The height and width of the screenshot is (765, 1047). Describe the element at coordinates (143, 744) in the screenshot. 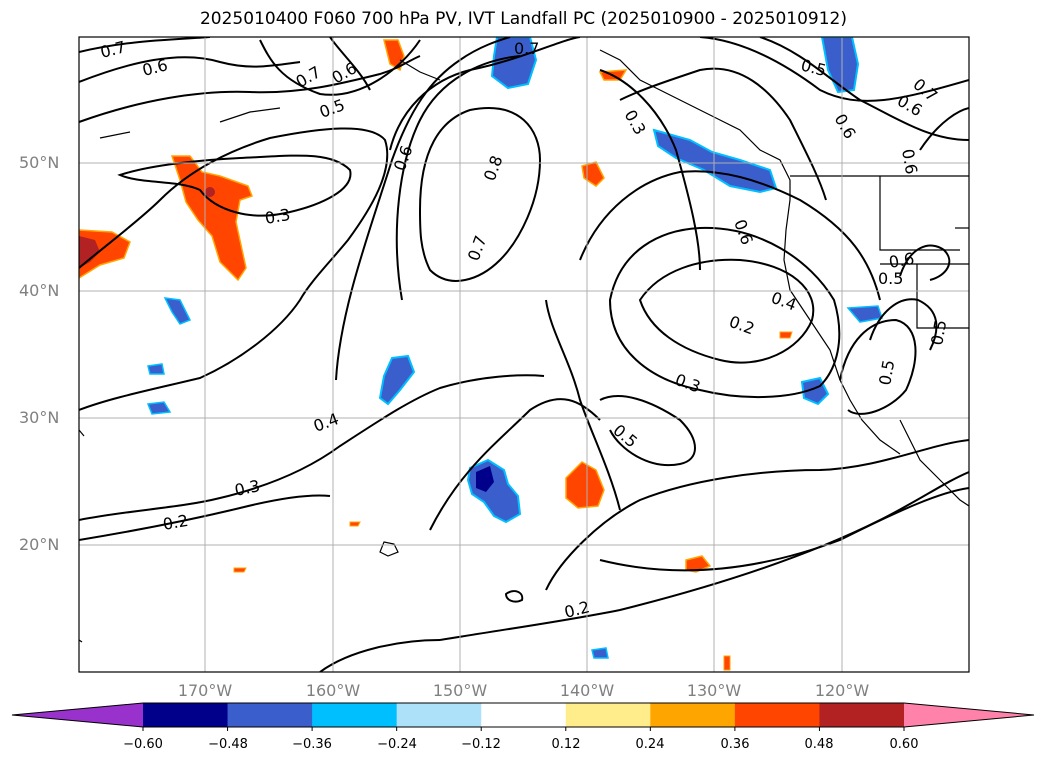

I see `colorbar-tick-label: −0.60` at that location.